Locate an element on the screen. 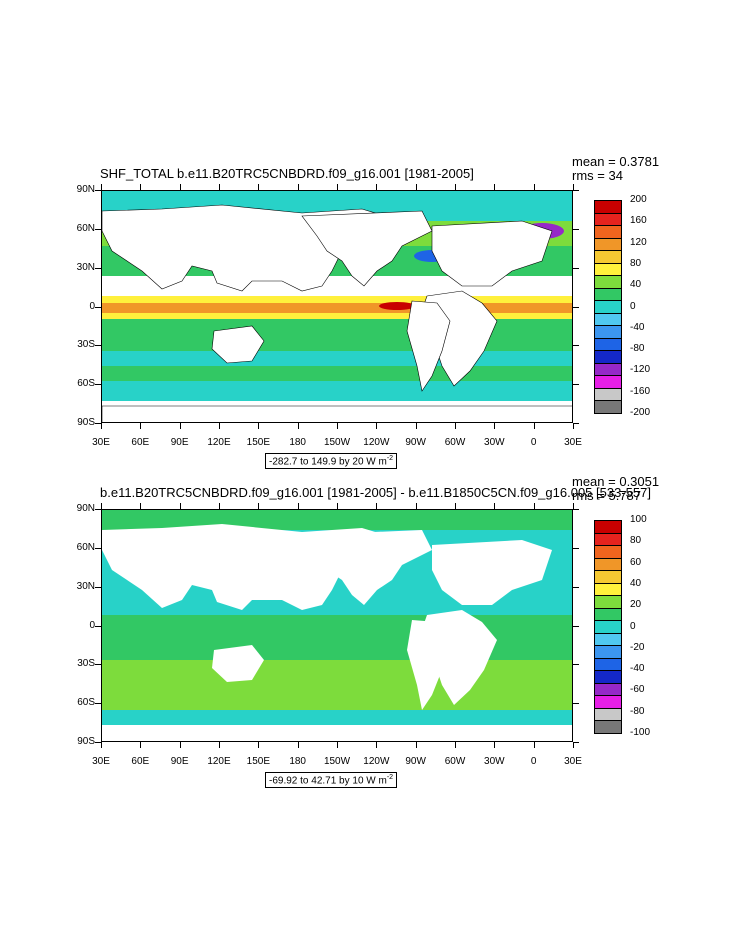 This screenshot has height=945, width=733. colorbar-label: -100 is located at coordinates (640, 732).